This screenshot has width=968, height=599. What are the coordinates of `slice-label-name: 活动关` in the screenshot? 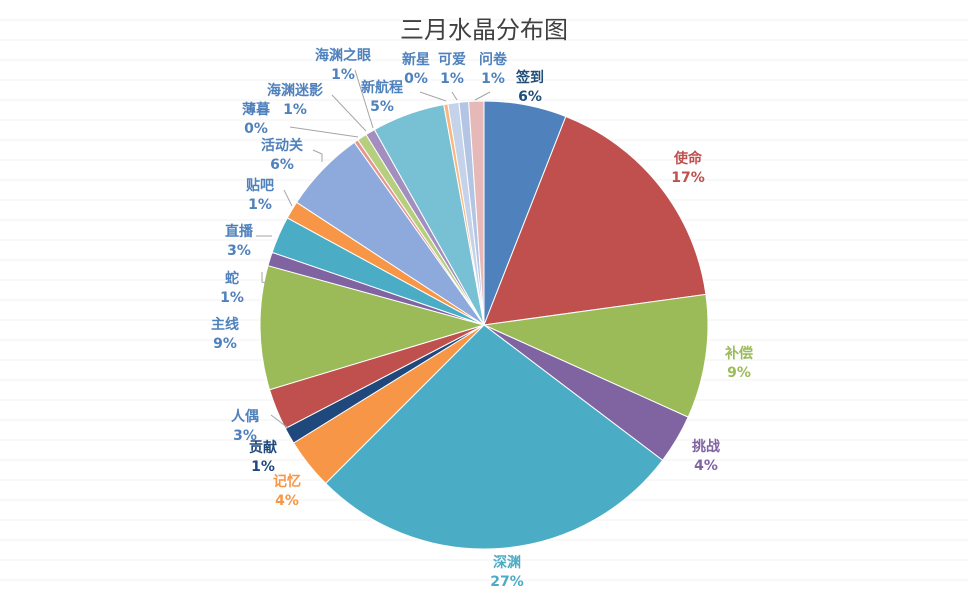 It's located at (282, 145).